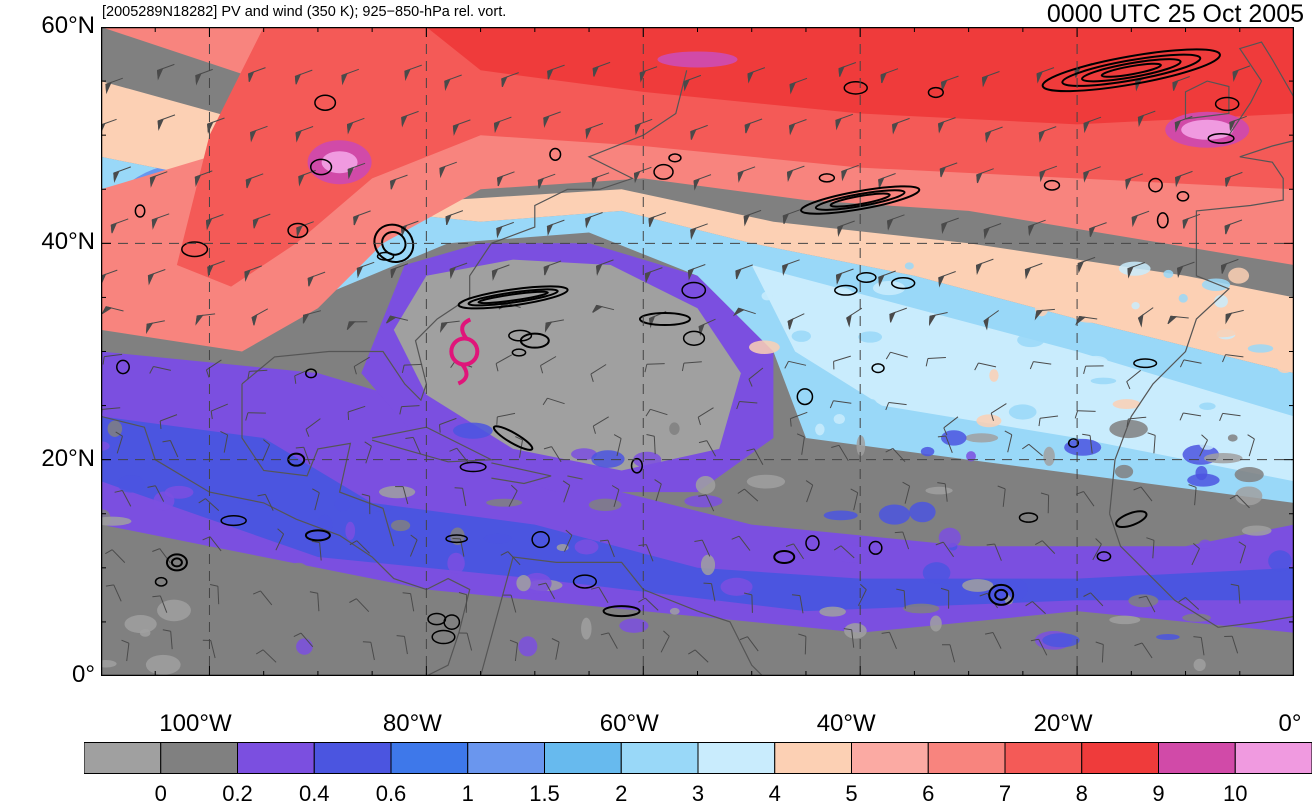 The image size is (1312, 807). What do you see at coordinates (68, 242) in the screenshot?
I see `latitude-label: 40°N` at bounding box center [68, 242].